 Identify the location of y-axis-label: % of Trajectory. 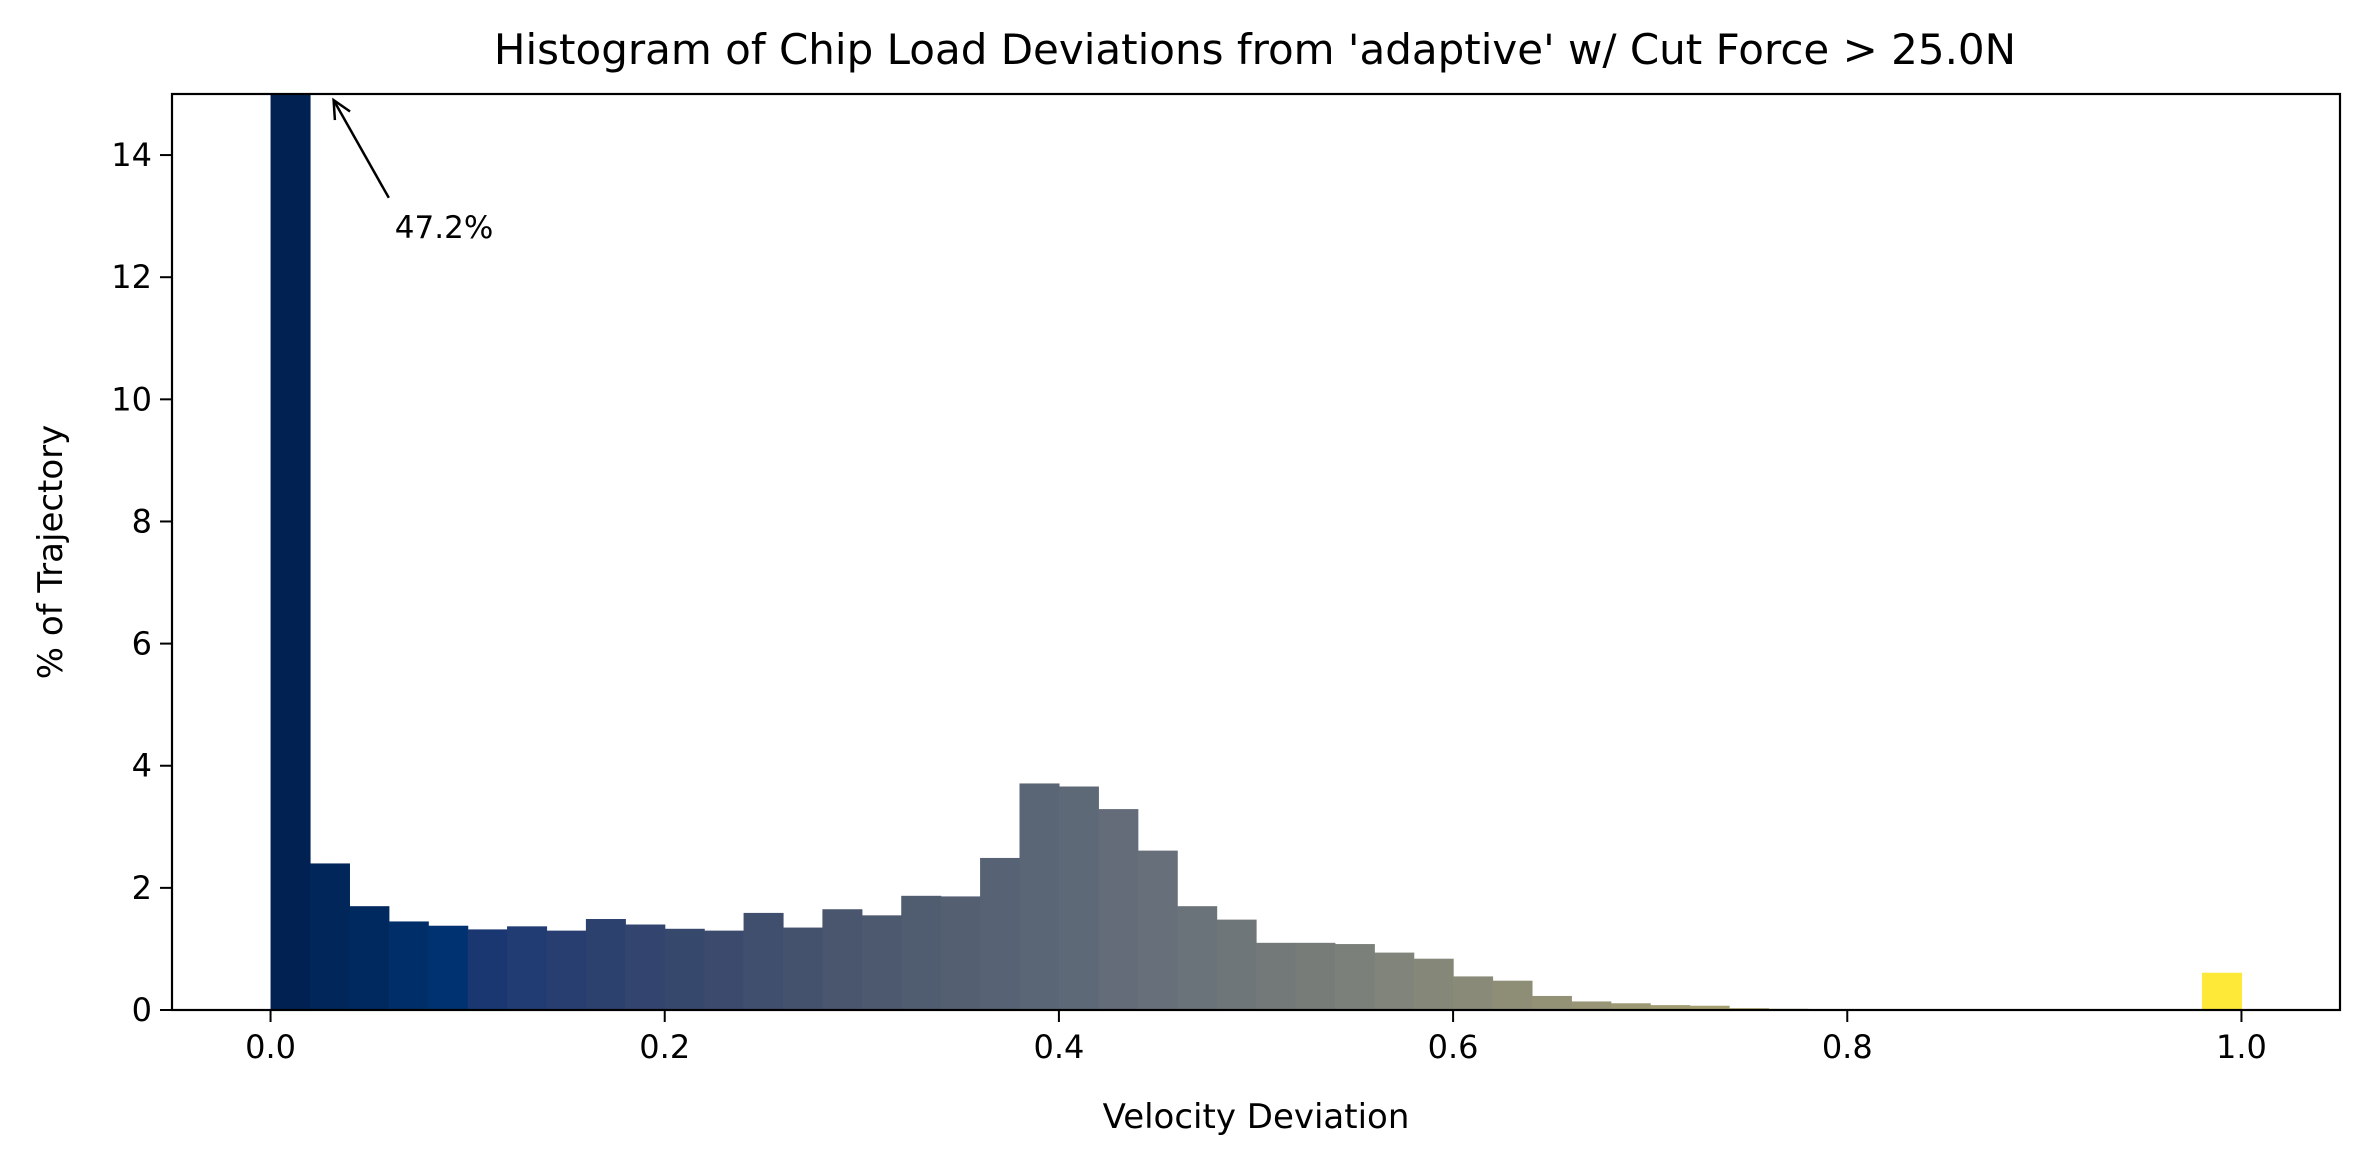
(51, 552).